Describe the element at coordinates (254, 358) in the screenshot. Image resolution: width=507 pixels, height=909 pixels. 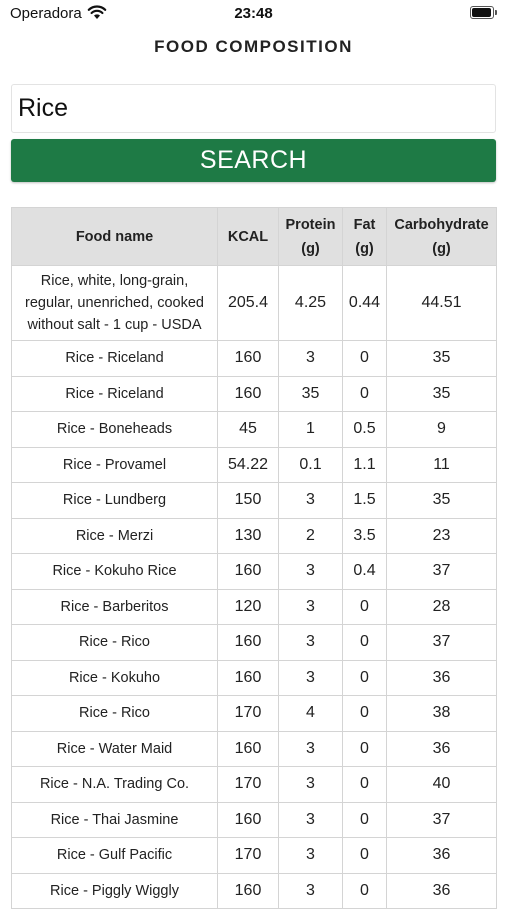
I see `table-row: Rice - Riceland 160 3 0 35` at that location.